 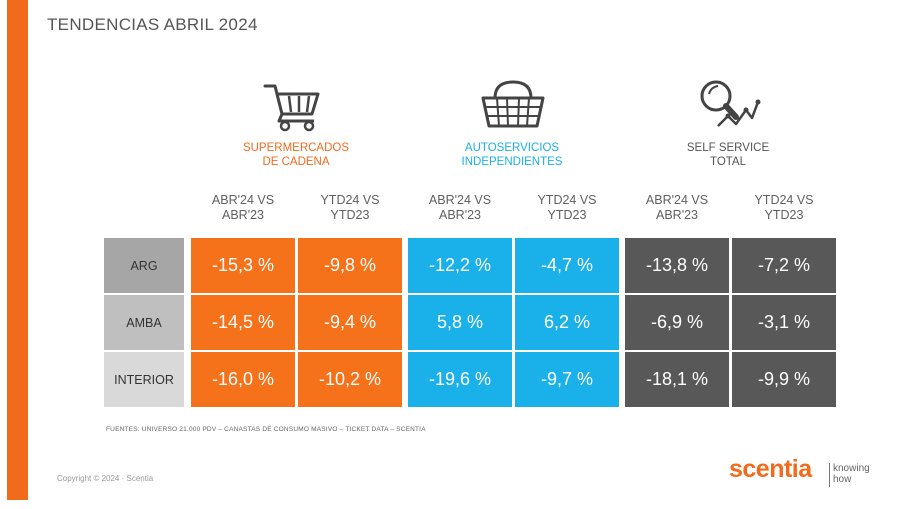 I want to click on table-cell: -15,3 %, so click(x=243, y=265).